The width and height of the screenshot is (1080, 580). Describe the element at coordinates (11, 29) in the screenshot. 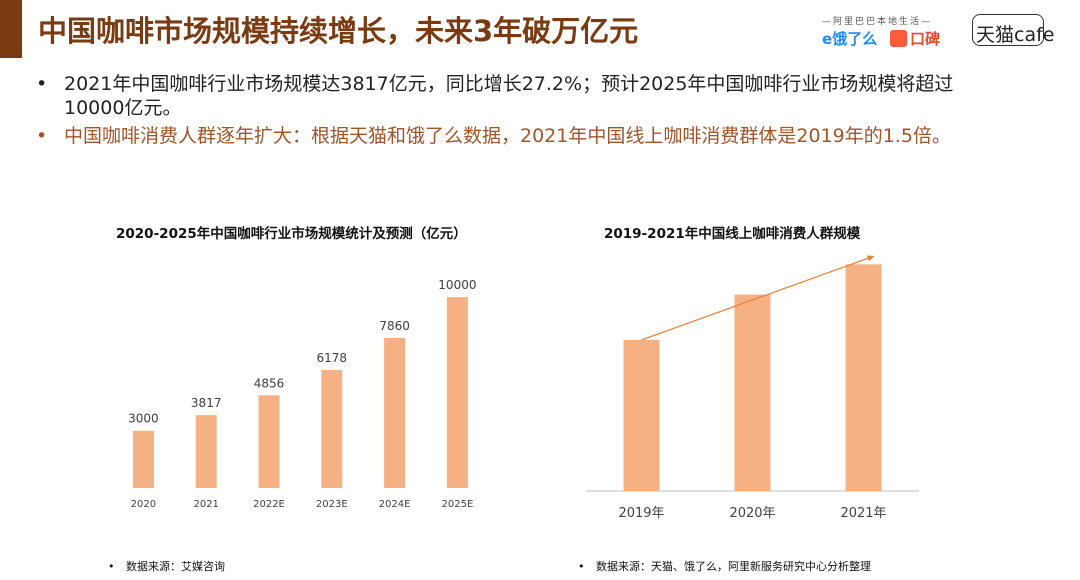

I see `title-accent-bar` at that location.